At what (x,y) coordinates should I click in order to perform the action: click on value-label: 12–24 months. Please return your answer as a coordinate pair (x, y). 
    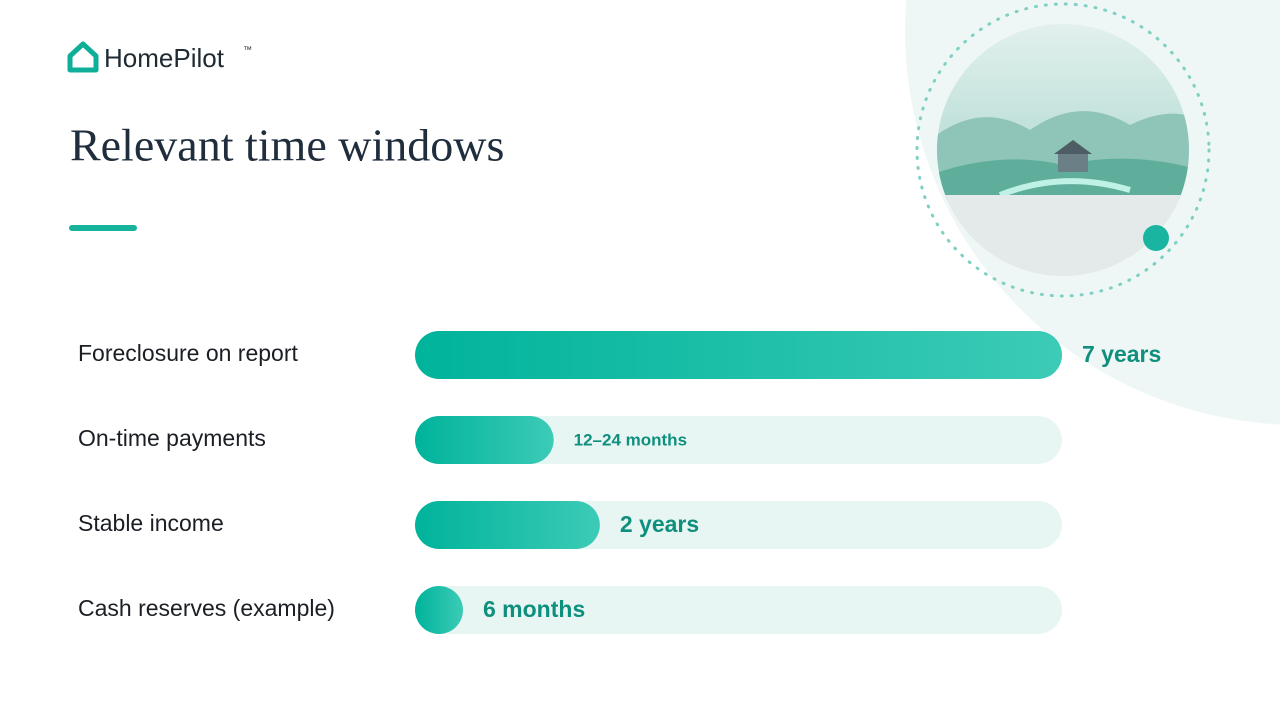
    Looking at the image, I should click on (630, 439).